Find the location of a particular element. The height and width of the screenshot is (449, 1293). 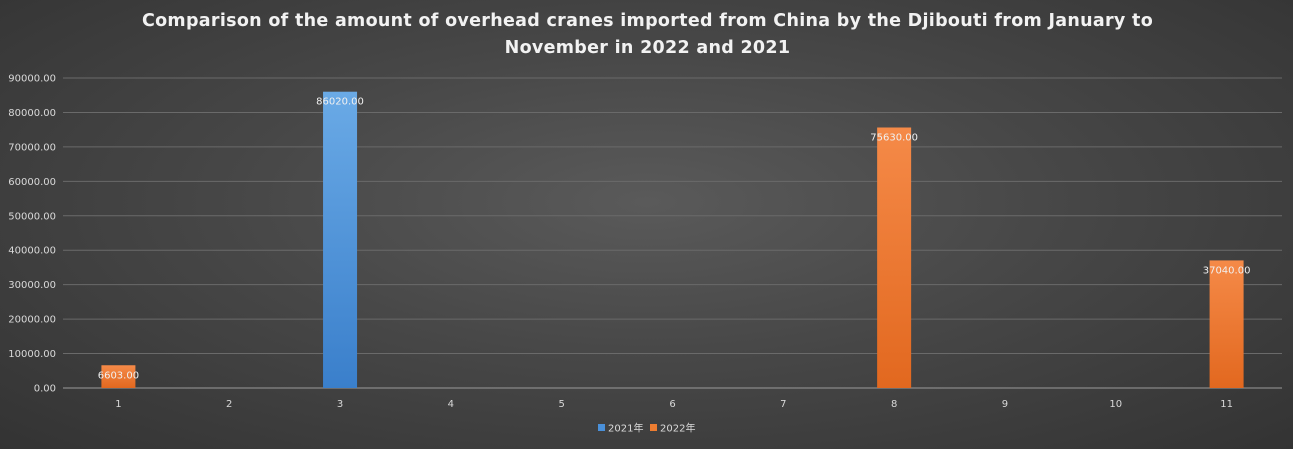

legend-label: 2022年 is located at coordinates (677, 428).